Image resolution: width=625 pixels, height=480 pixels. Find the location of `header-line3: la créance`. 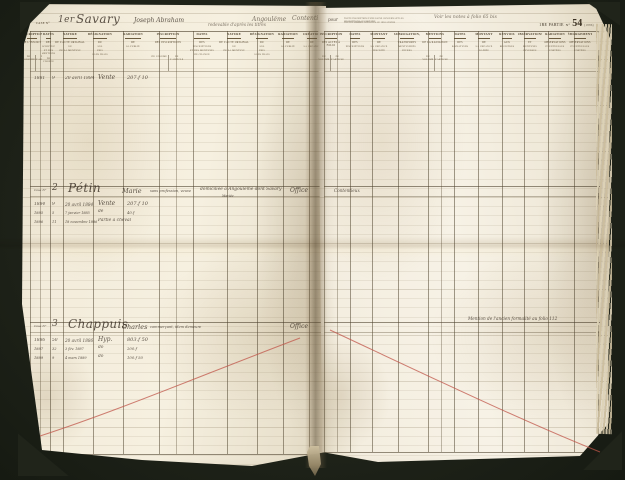

header-line3: la créance is located at coordinates (484, 47).